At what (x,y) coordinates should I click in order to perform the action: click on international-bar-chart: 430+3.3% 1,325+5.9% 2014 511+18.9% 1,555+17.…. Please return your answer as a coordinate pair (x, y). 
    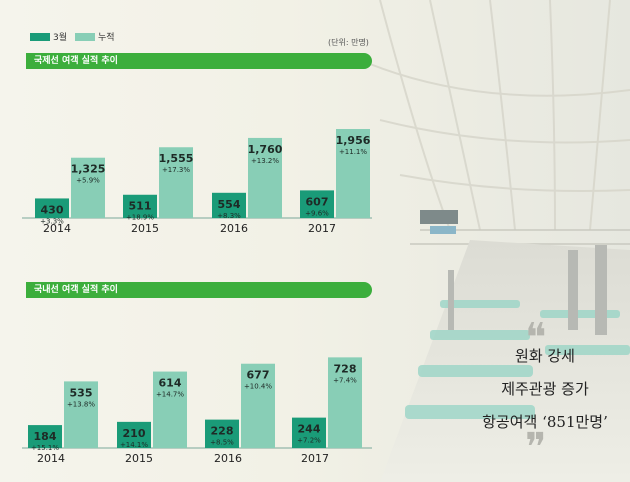
    Looking at the image, I should click on (197, 182).